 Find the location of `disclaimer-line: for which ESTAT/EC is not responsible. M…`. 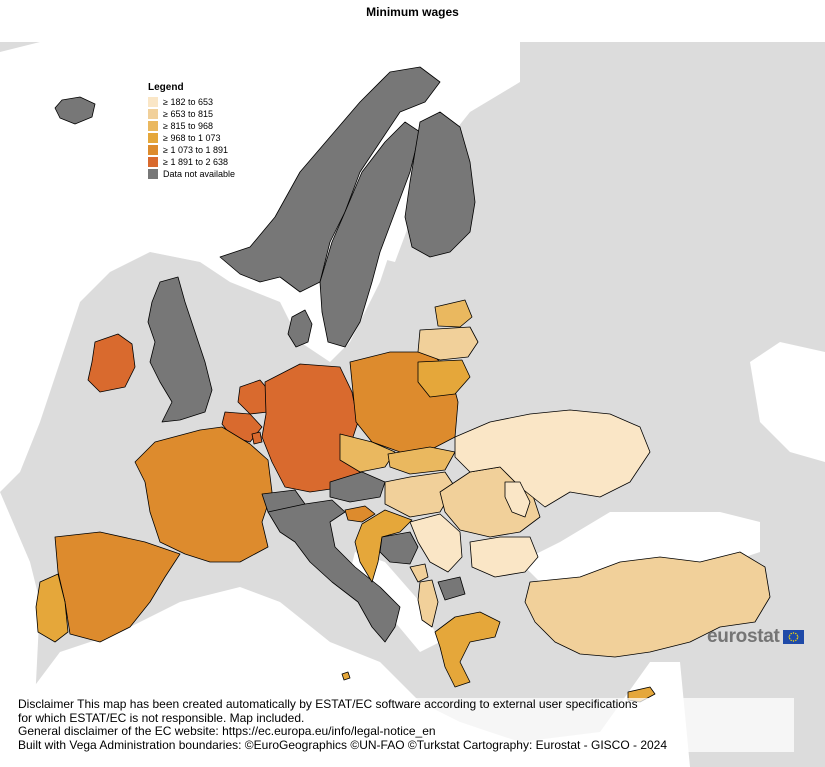

disclaimer-line: for which ESTAT/EC is not responsible. M… is located at coordinates (161, 717).